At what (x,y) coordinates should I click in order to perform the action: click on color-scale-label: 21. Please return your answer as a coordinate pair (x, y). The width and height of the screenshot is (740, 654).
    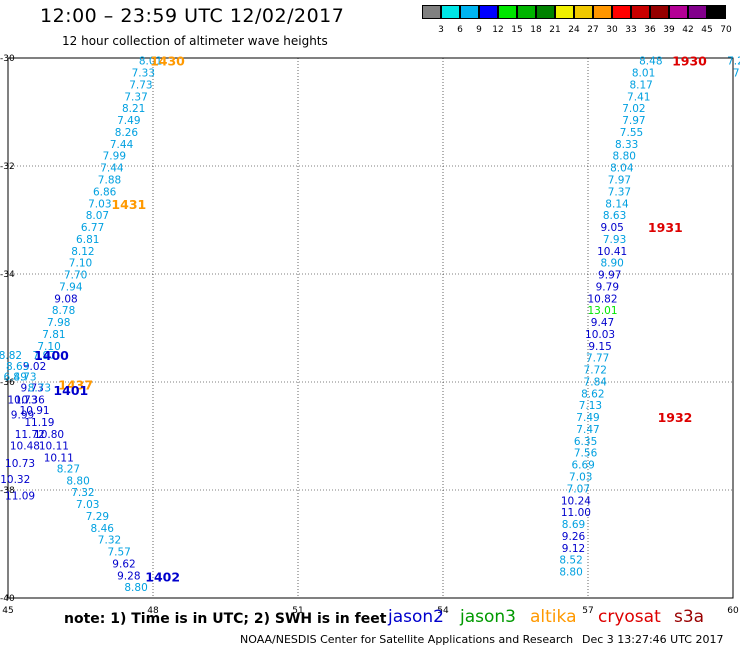
    Looking at the image, I should click on (555, 30).